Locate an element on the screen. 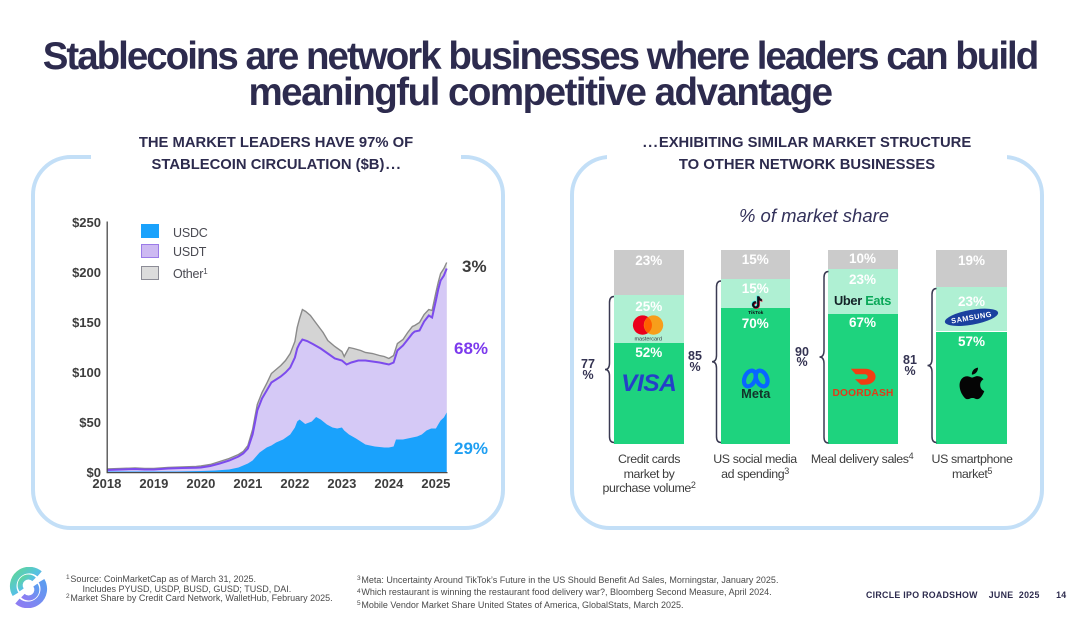 The image size is (1080, 644). svg-text: mastercard is located at coordinates (648, 339).